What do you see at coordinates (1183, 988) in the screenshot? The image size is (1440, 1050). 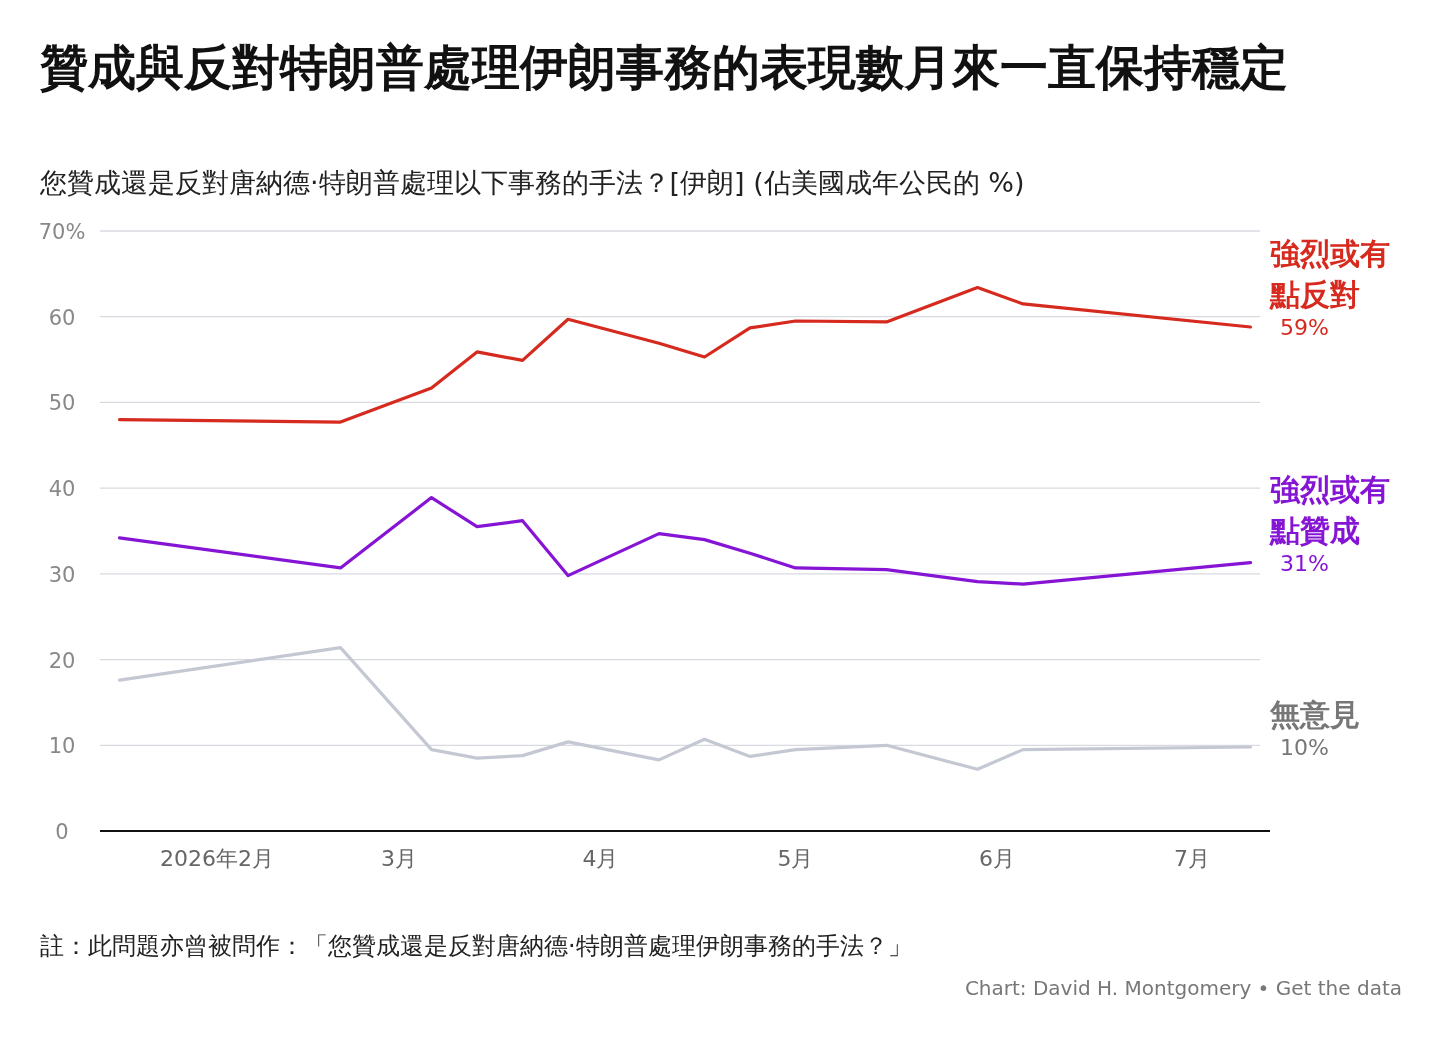 I see `text: Chart: David H. Montgomery • Get the data` at bounding box center [1183, 988].